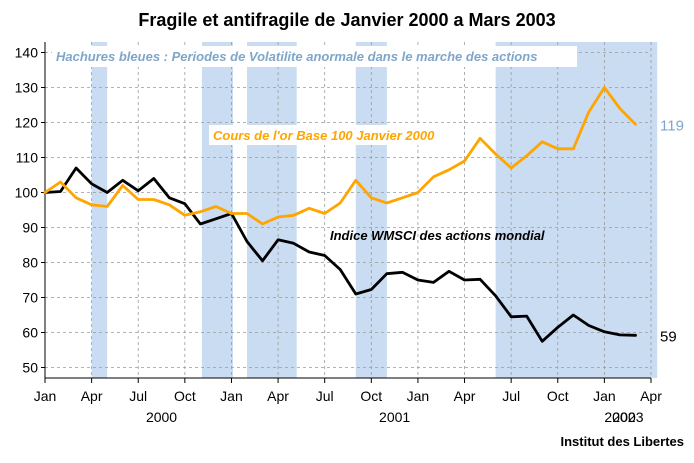  What do you see at coordinates (231, 396) in the screenshot?
I see `x-tick-label-12: Jan` at bounding box center [231, 396].